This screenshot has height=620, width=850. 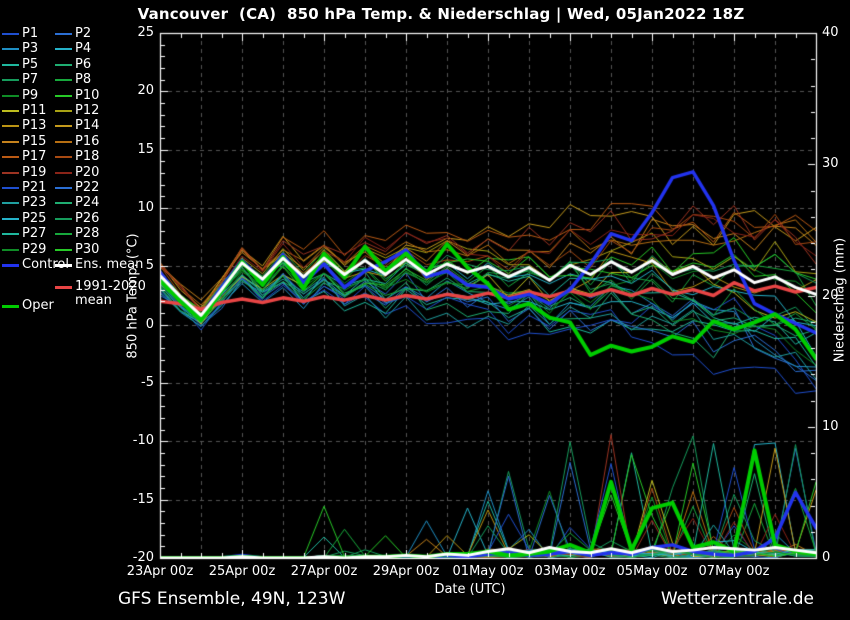 What do you see at coordinates (830, 164) in the screenshot?
I see `precip-tick-label: 30` at bounding box center [830, 164].